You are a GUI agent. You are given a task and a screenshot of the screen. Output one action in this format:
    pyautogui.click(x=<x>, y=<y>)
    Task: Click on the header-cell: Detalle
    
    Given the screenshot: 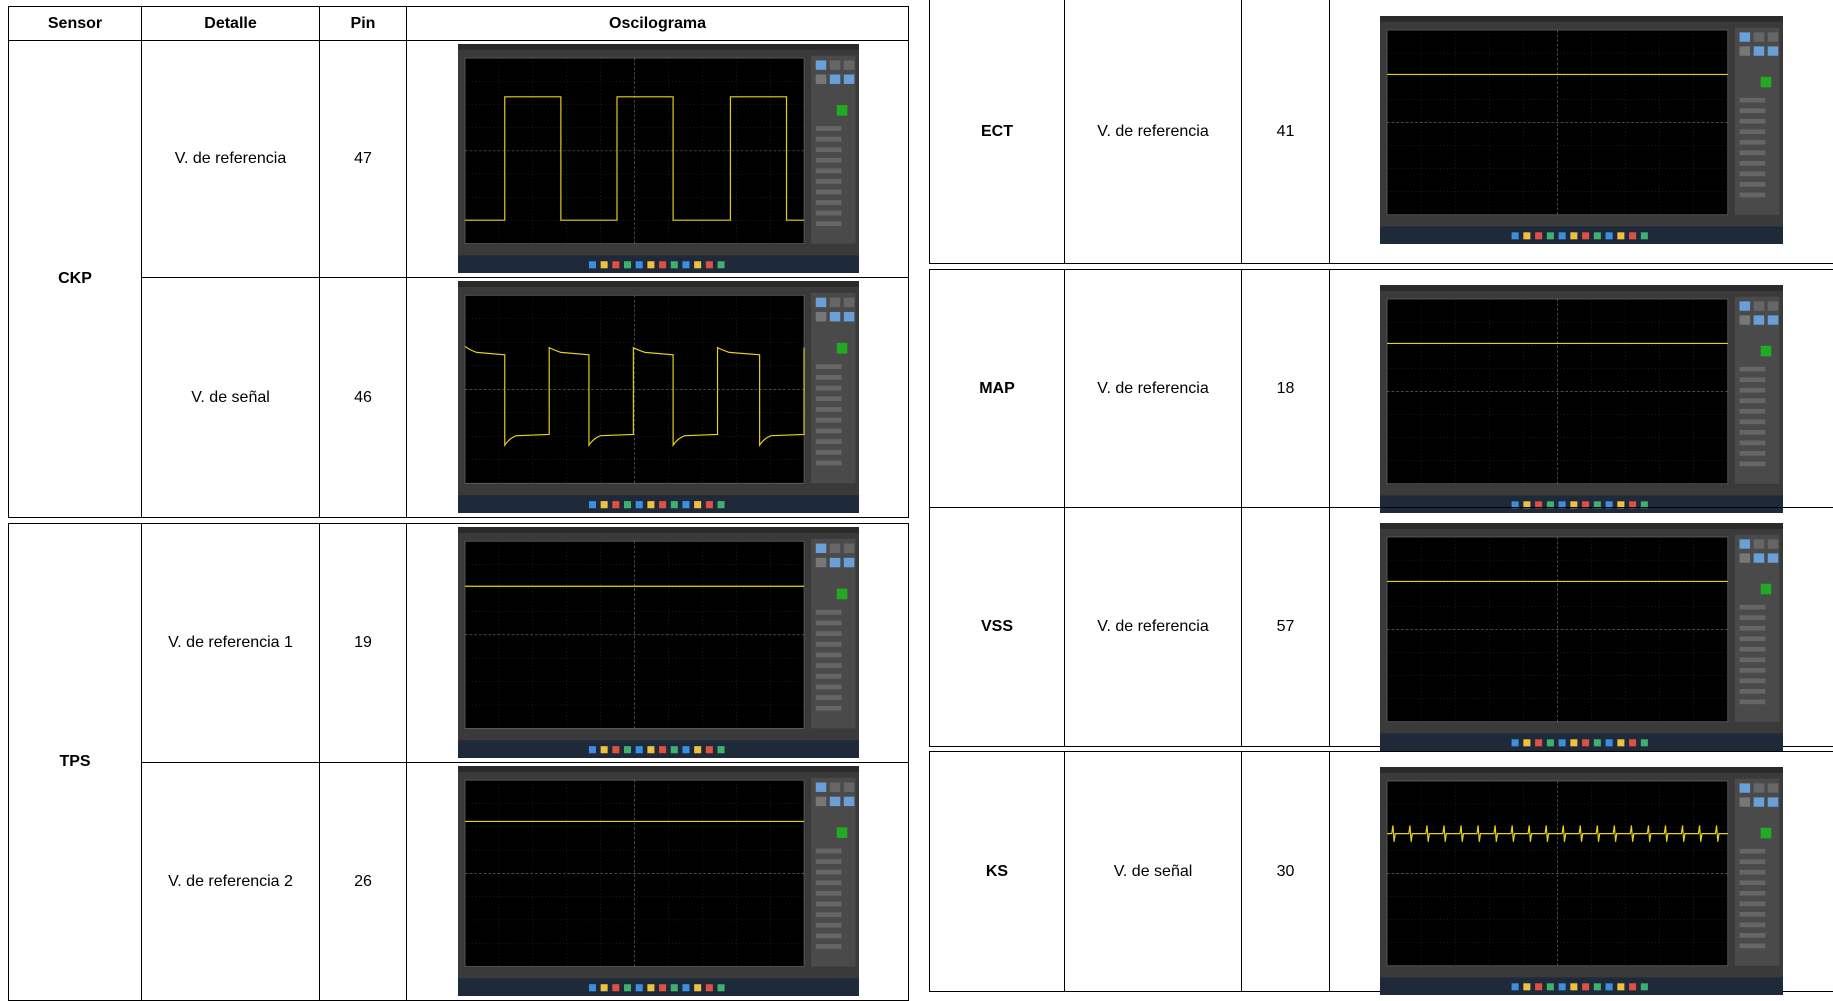 What is the action you would take?
    pyautogui.click(x=230, y=23)
    